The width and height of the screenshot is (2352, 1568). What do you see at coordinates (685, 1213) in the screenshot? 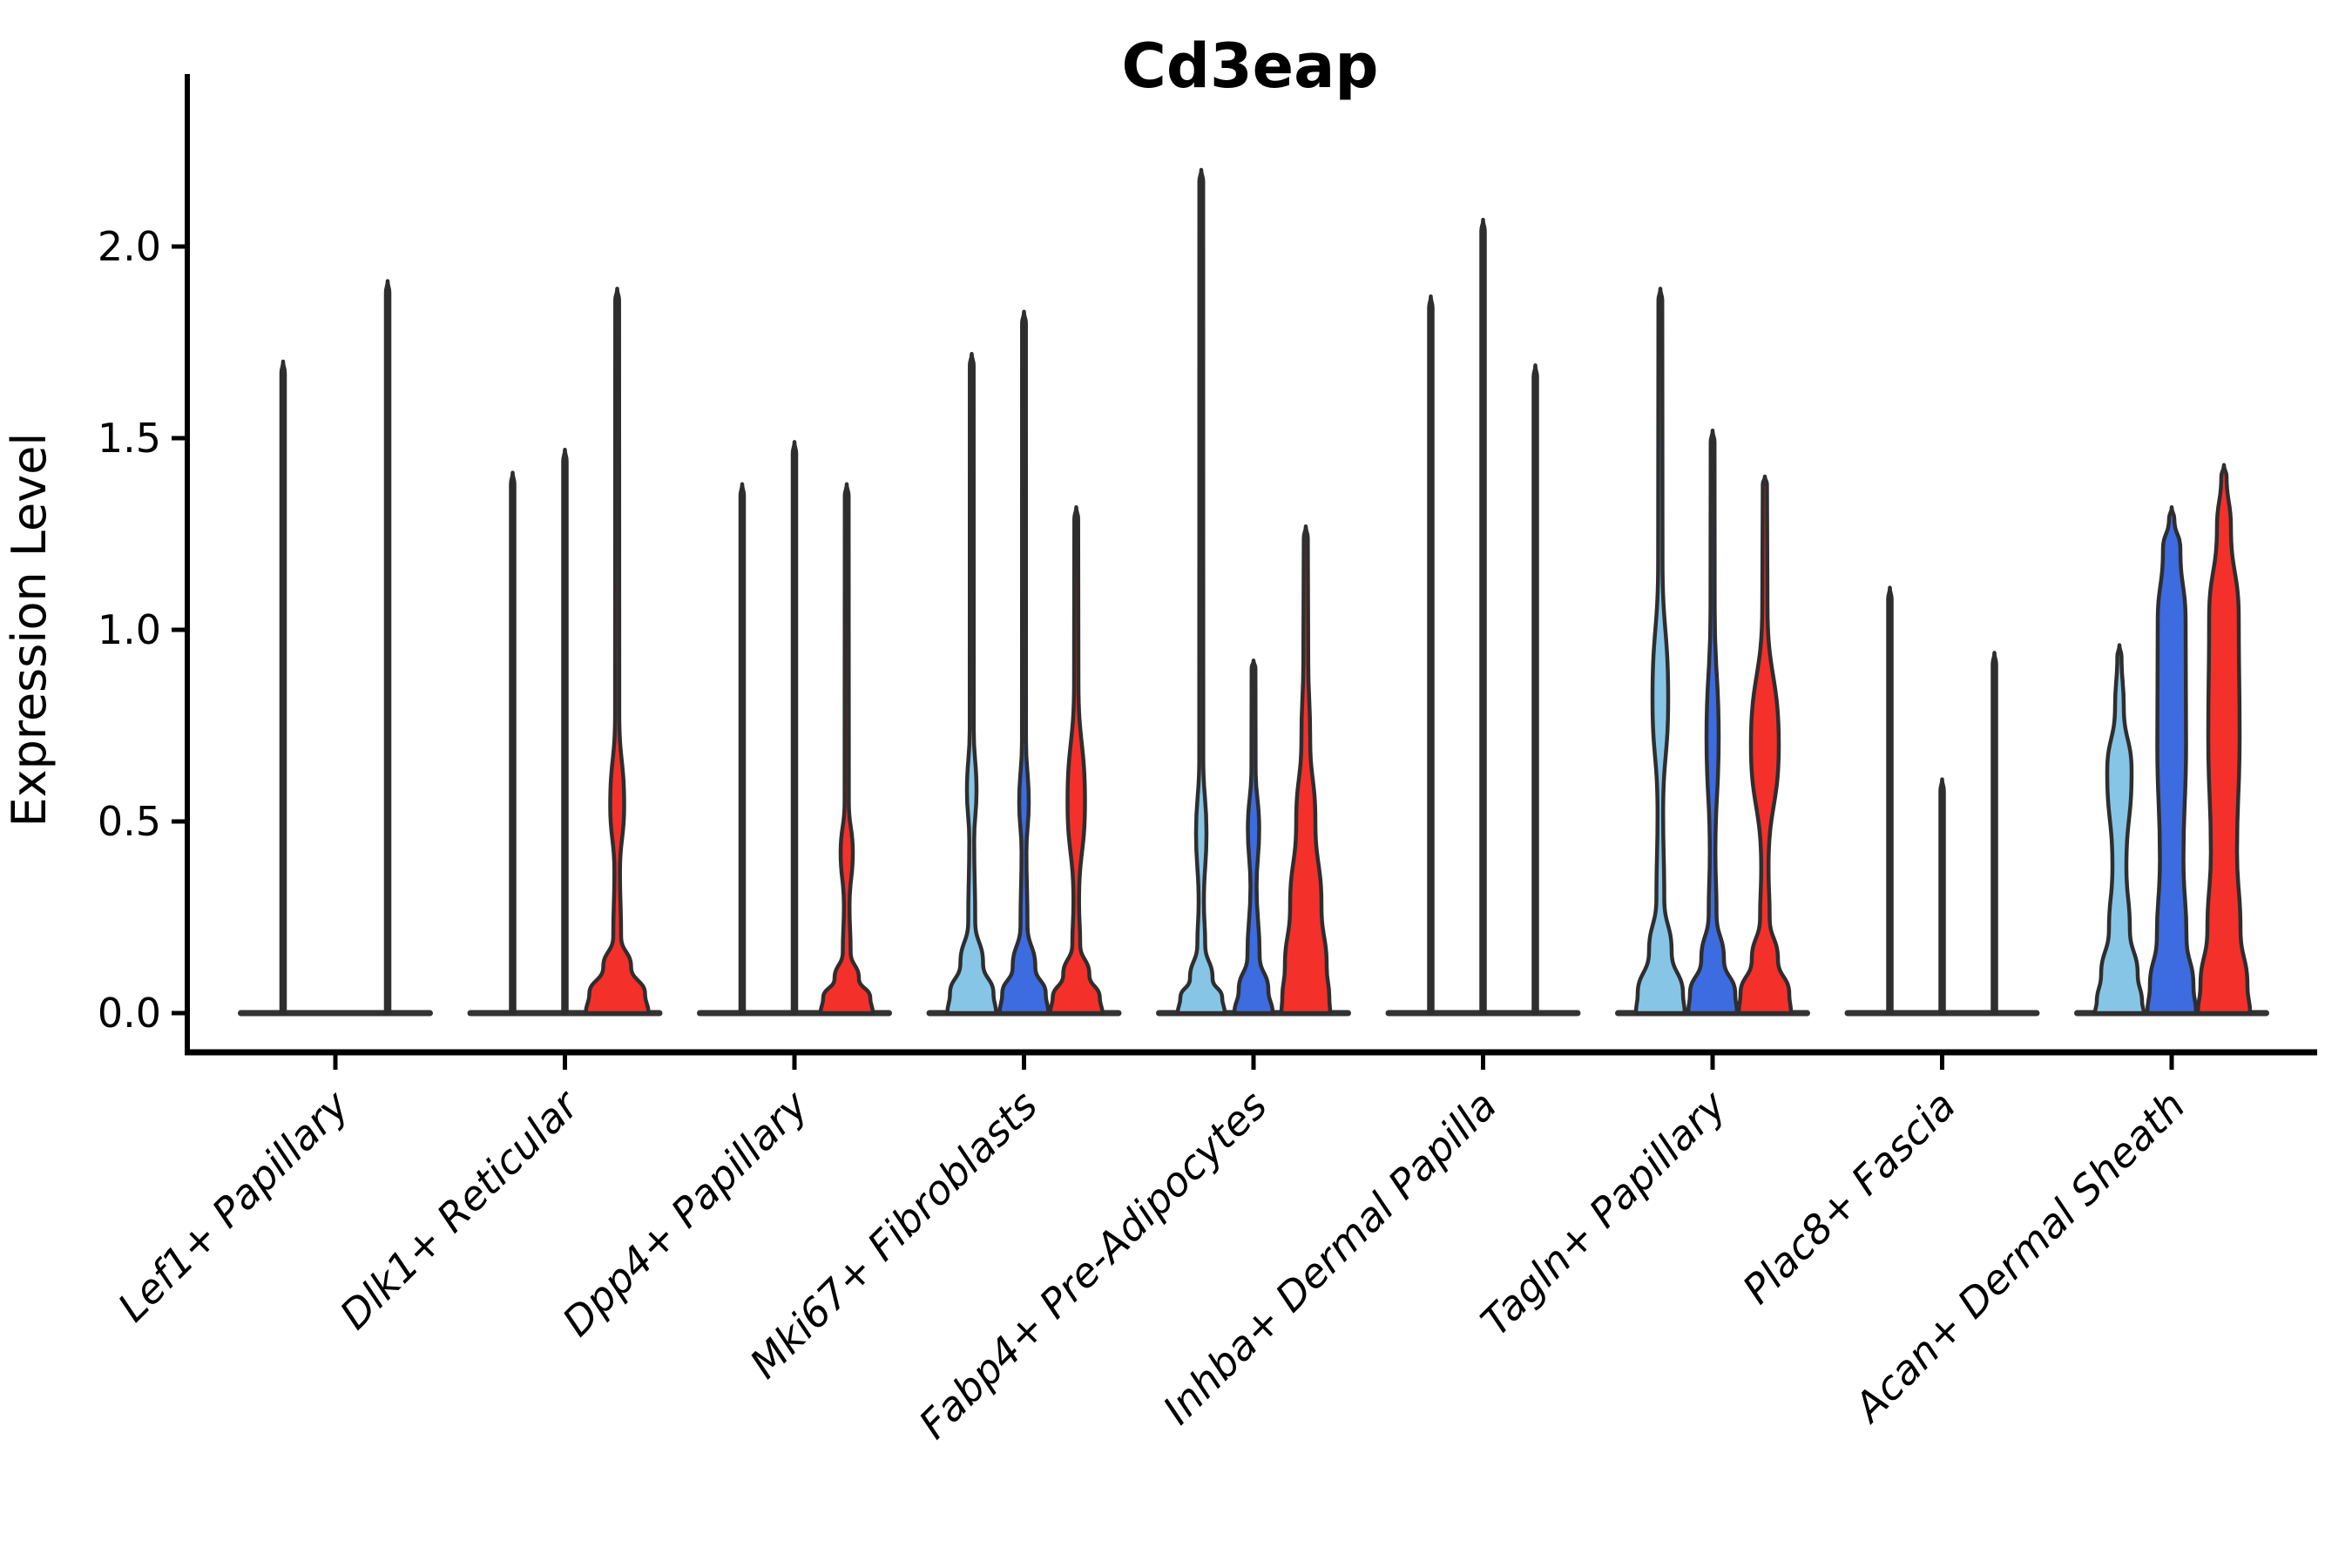
I see `x-tick-label: Dpp4+ Papillary` at bounding box center [685, 1213].